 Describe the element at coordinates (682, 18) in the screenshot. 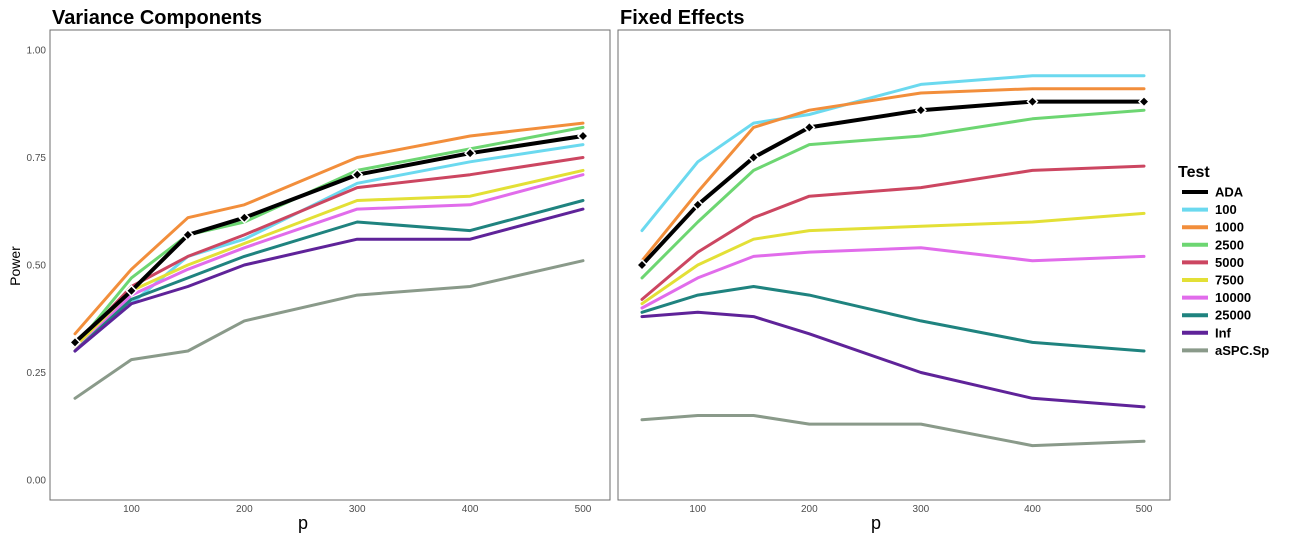

I see `panel-title-fixed-effects: Fixed Effects` at that location.